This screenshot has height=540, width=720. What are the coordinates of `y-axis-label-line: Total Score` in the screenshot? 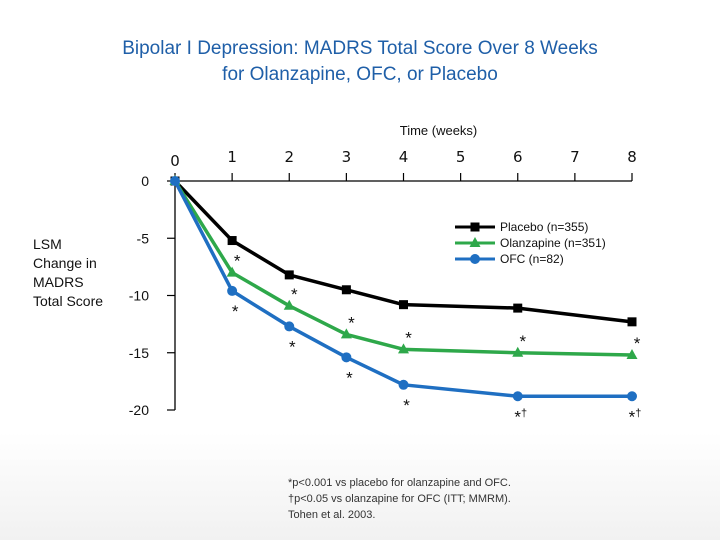 It's located at (68, 301).